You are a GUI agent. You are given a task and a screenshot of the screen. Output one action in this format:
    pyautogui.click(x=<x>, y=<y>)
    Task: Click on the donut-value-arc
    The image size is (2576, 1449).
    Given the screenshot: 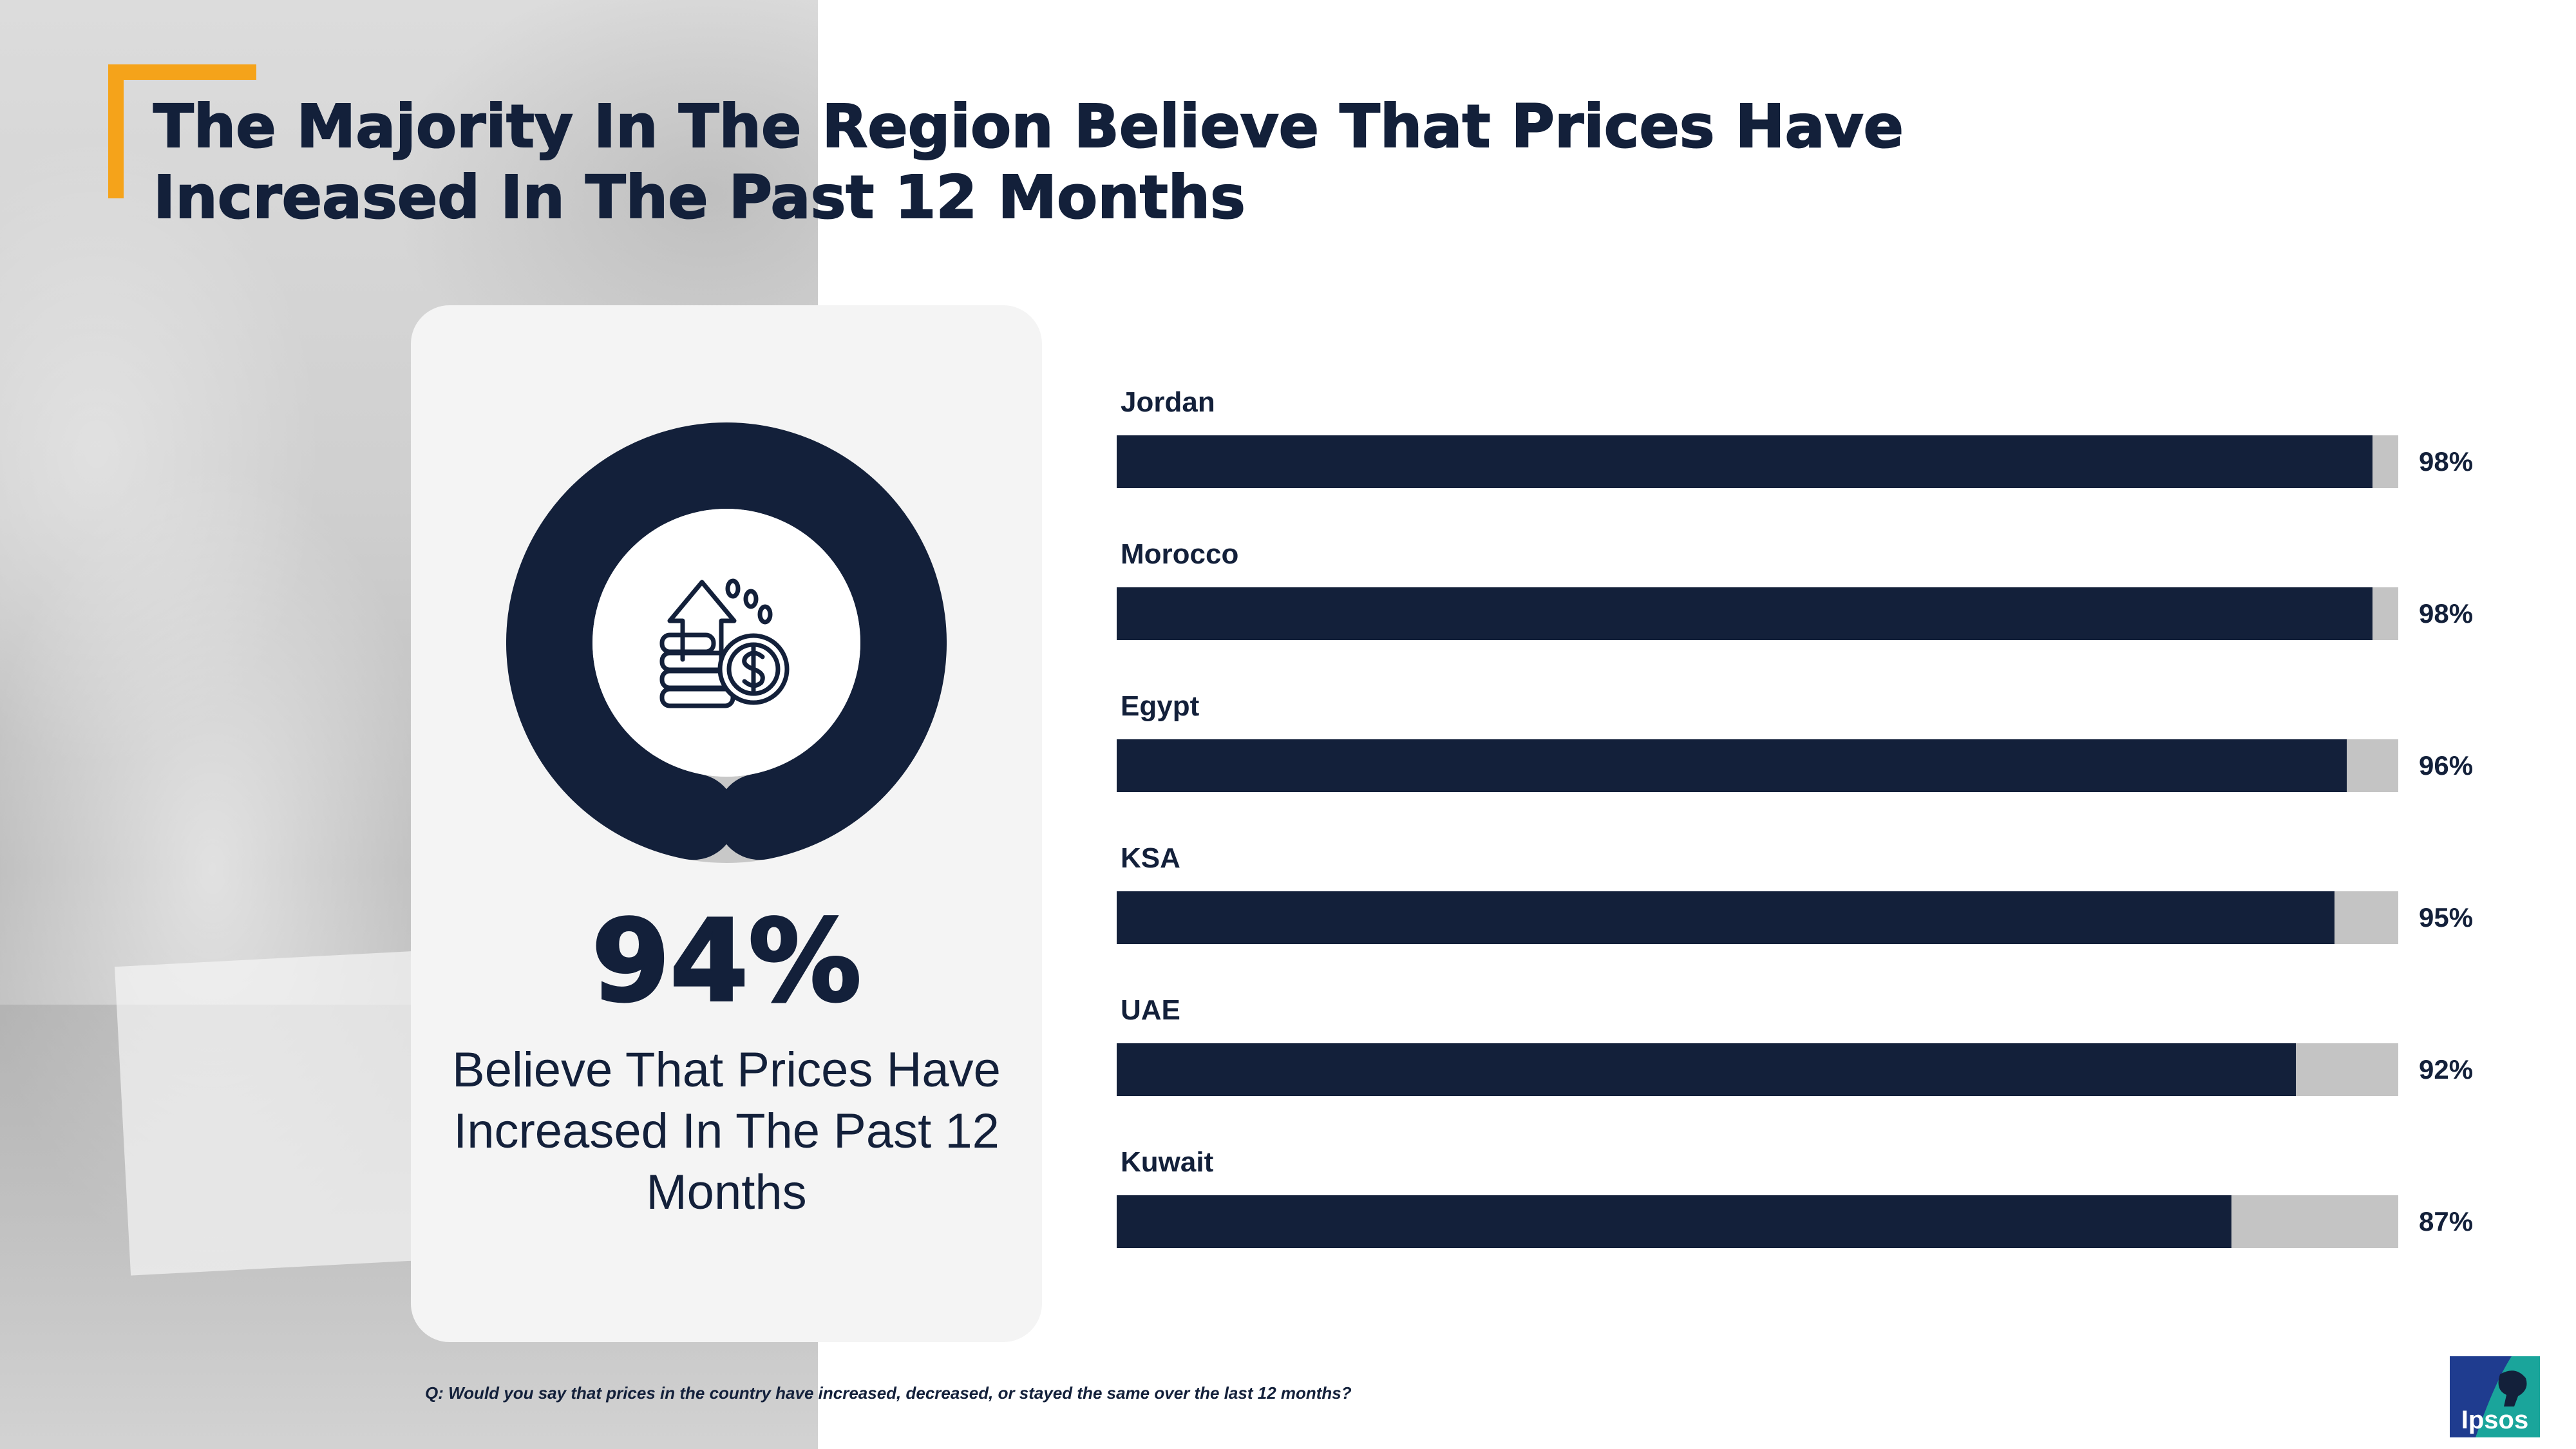 What is the action you would take?
    pyautogui.click(x=726, y=641)
    